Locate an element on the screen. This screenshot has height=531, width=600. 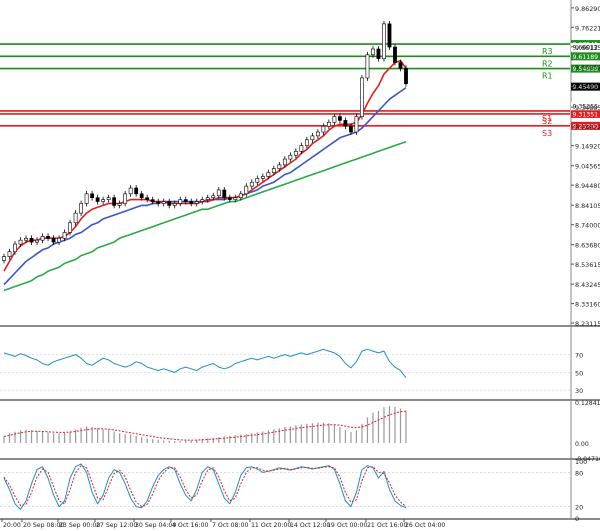
osc3-tick-label: 0 is located at coordinates (577, 519).